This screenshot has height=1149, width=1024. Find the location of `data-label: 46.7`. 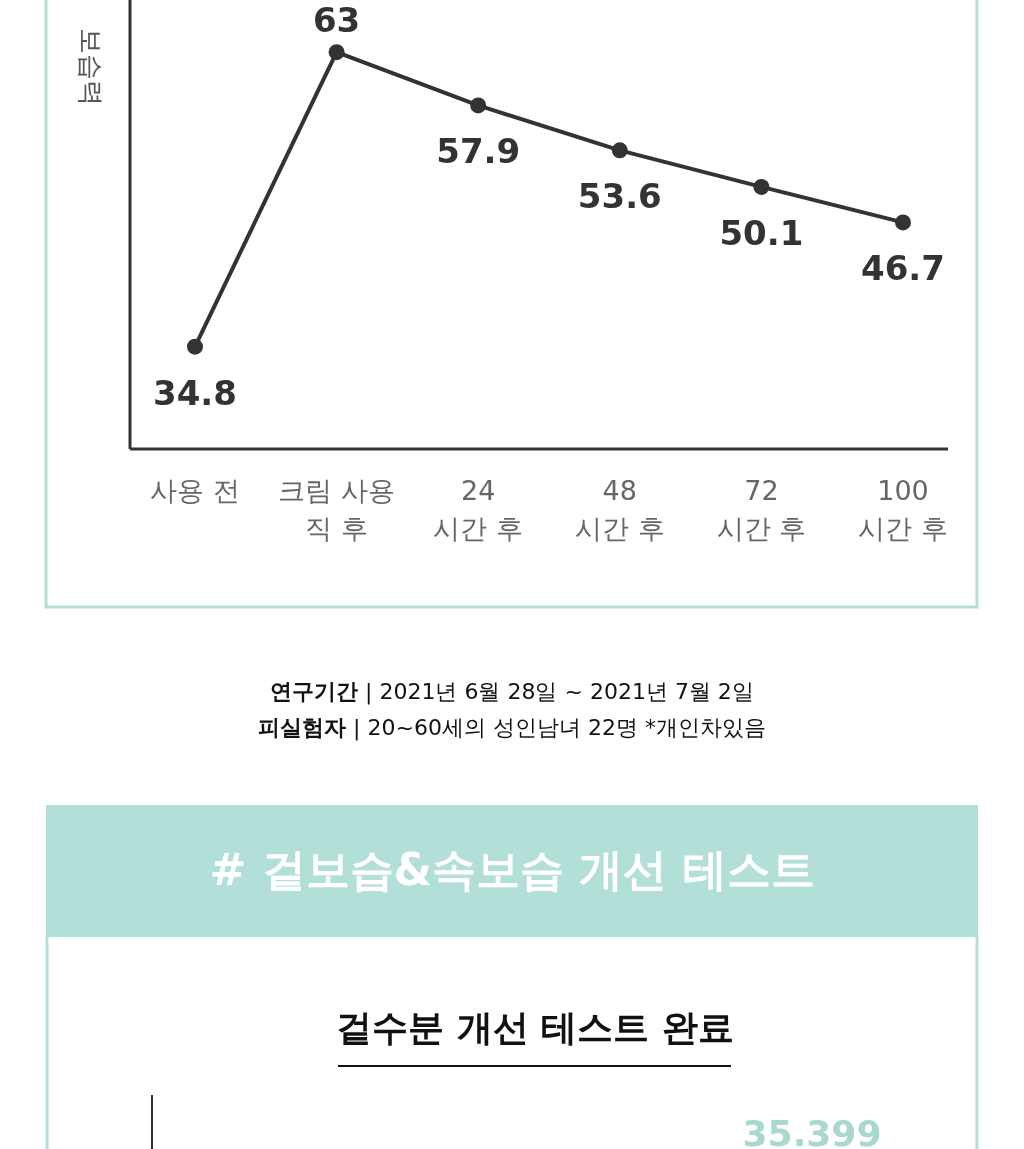

data-label: 46.7 is located at coordinates (903, 268).